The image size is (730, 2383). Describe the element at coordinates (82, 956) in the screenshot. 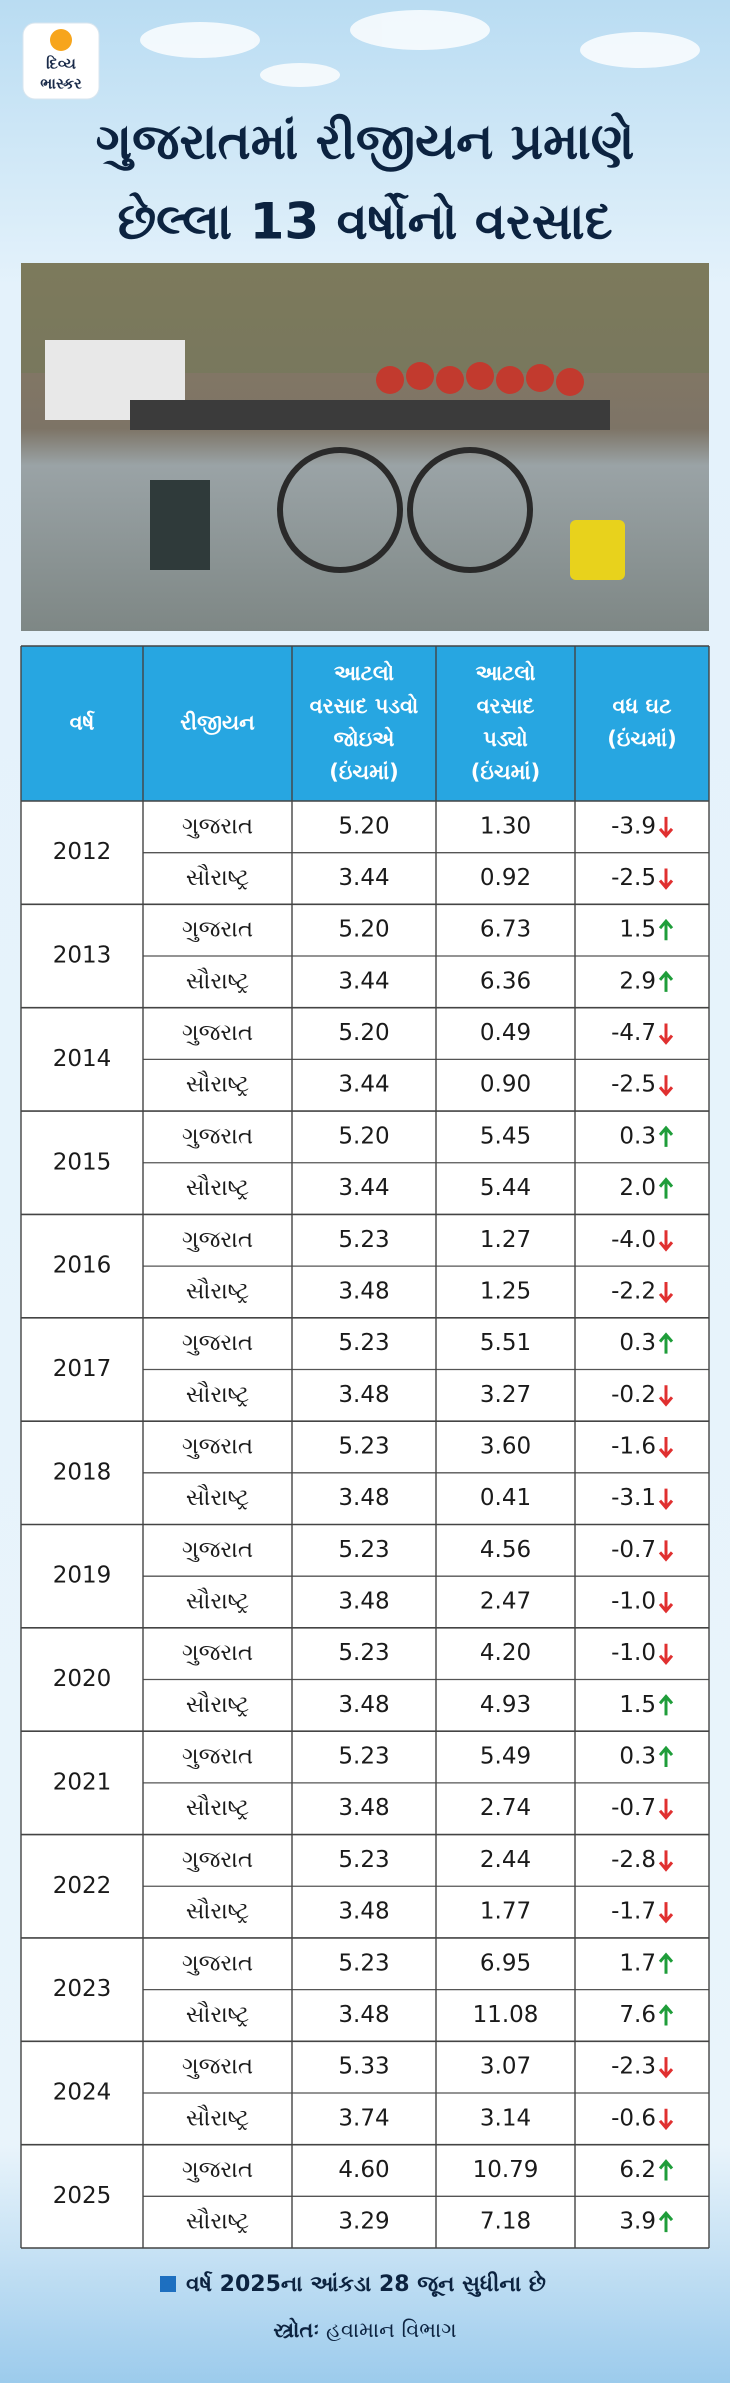

I see `year-cell: 2013` at that location.